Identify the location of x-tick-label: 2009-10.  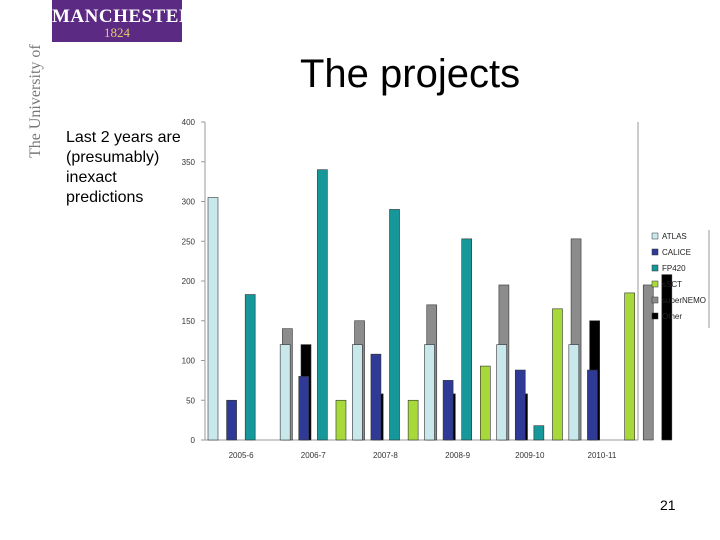
(530, 455).